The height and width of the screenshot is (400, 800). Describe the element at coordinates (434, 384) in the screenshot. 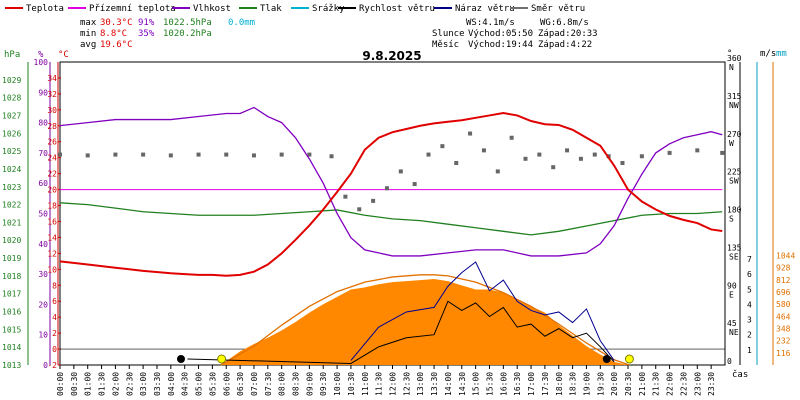

I see `x-tick-label-27: 13:30` at that location.